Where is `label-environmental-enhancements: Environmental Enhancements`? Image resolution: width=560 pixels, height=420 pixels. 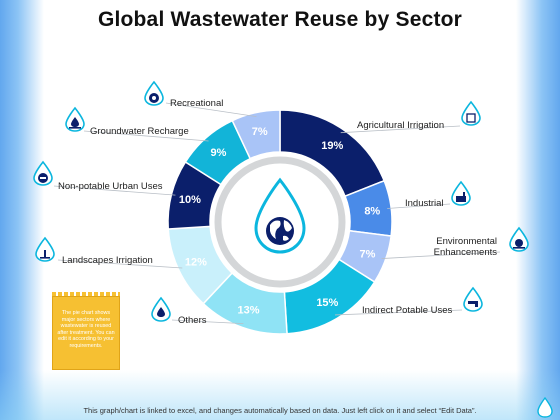 label-environmental-enhancements: Environmental Enhancements is located at coordinates (465, 247).